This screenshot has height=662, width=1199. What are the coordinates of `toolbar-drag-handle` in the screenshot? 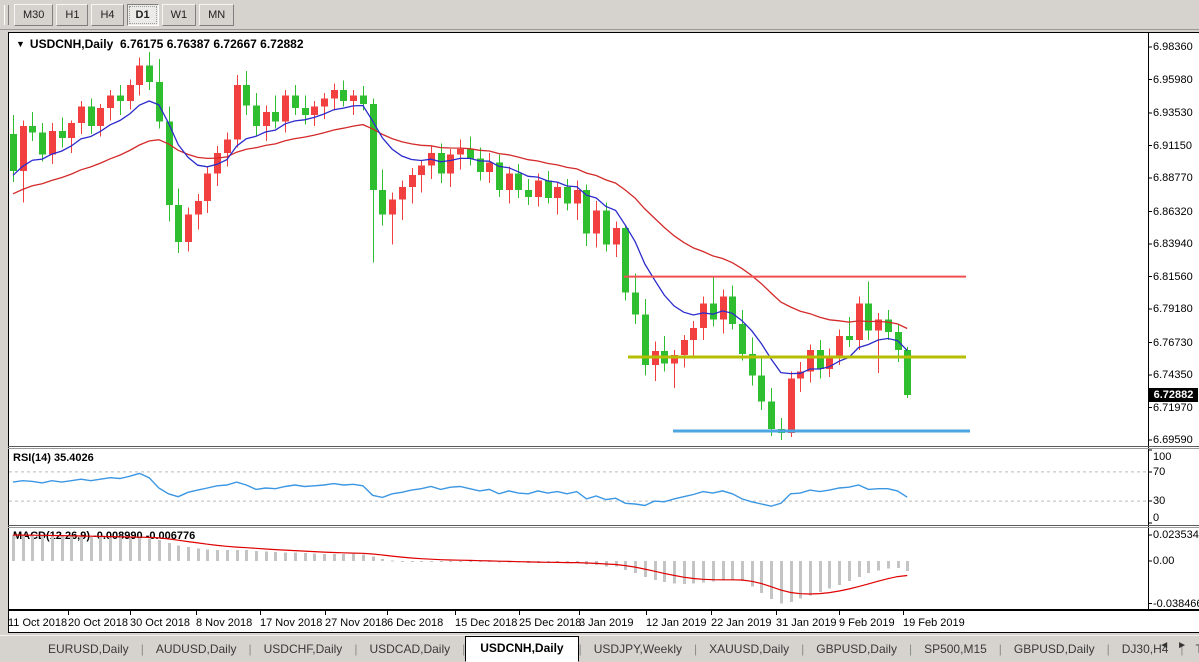 It's located at (6, 14).